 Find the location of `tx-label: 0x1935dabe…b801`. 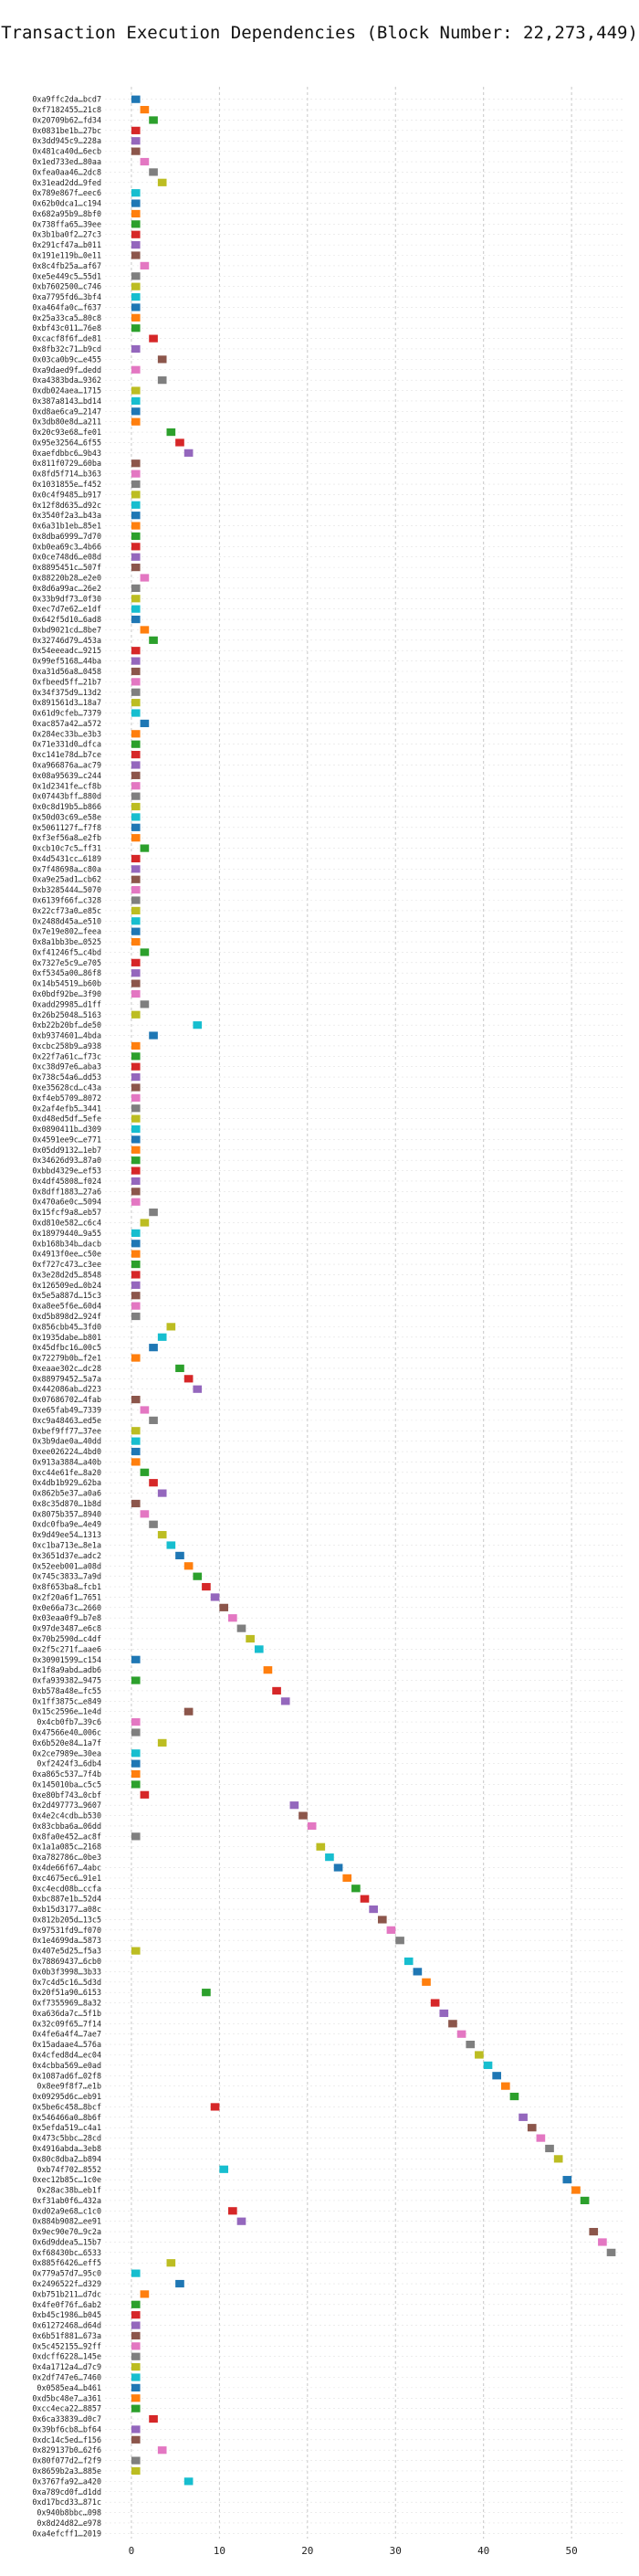

tx-label: 0x1935dabe…b801 is located at coordinates (66, 1337).